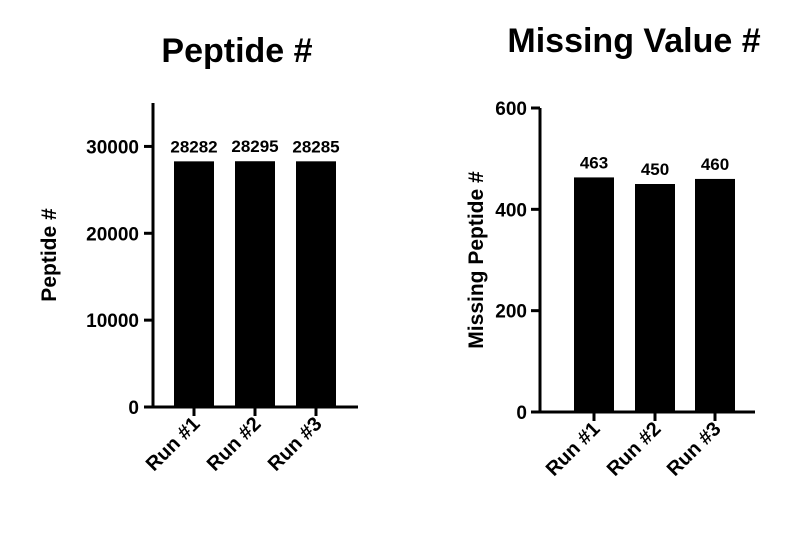 The height and width of the screenshot is (536, 798). I want to click on y-axis-label: Peptide #, so click(49, 255).